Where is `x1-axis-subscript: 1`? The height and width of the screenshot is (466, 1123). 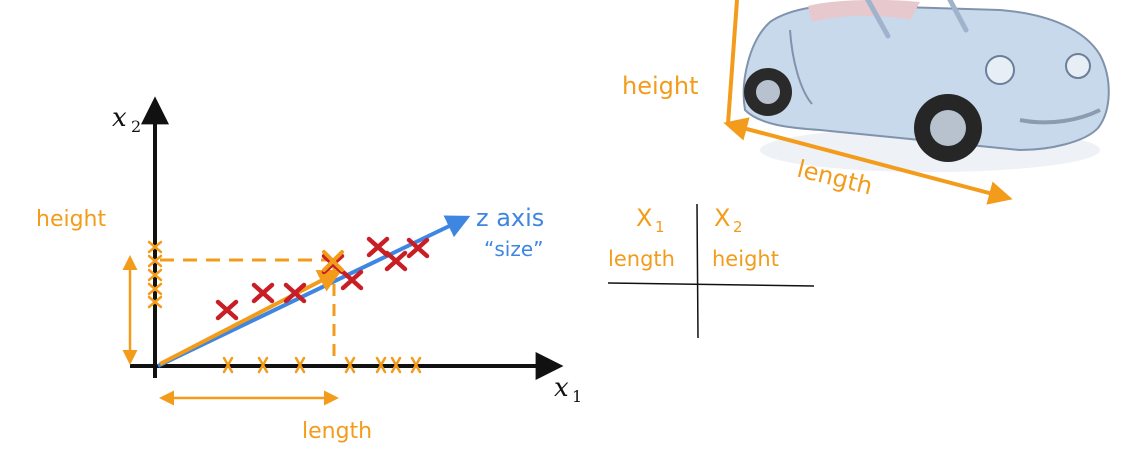
x1-axis-subscript: 1 is located at coordinates (577, 396).